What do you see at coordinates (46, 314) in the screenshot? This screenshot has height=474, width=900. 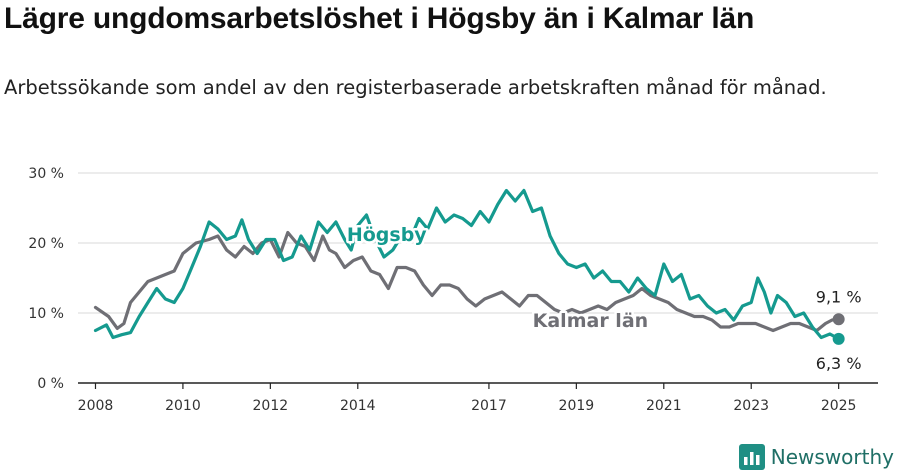 I see `y-tick-label: 10 %` at bounding box center [46, 314].